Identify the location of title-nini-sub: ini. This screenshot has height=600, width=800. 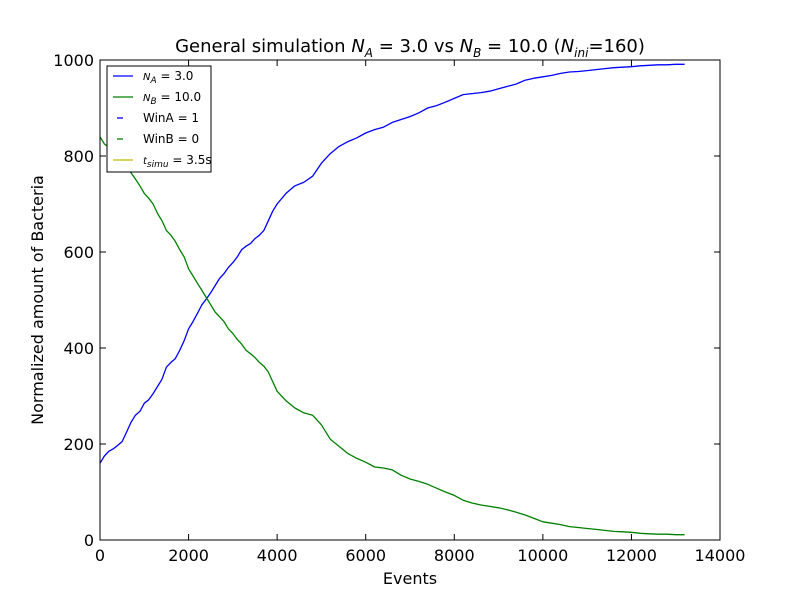
(581, 53).